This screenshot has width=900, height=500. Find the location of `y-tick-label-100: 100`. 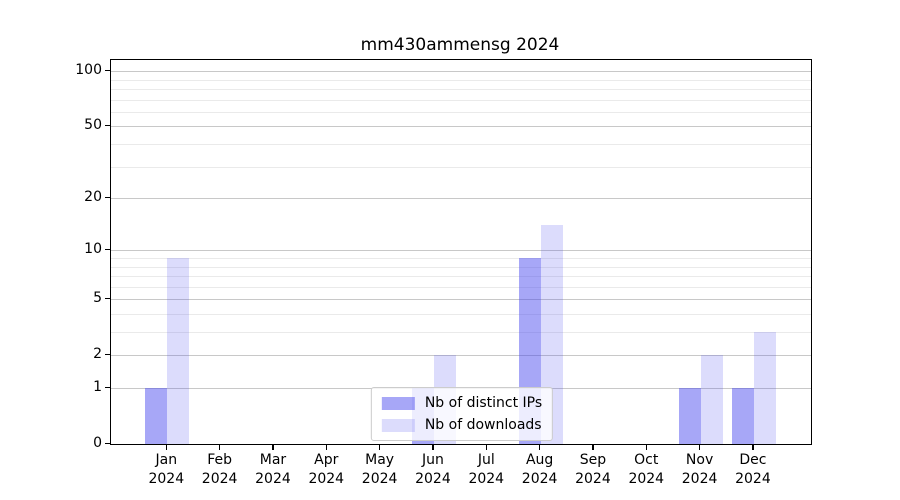

y-tick-label-100: 100 is located at coordinates (88, 70).